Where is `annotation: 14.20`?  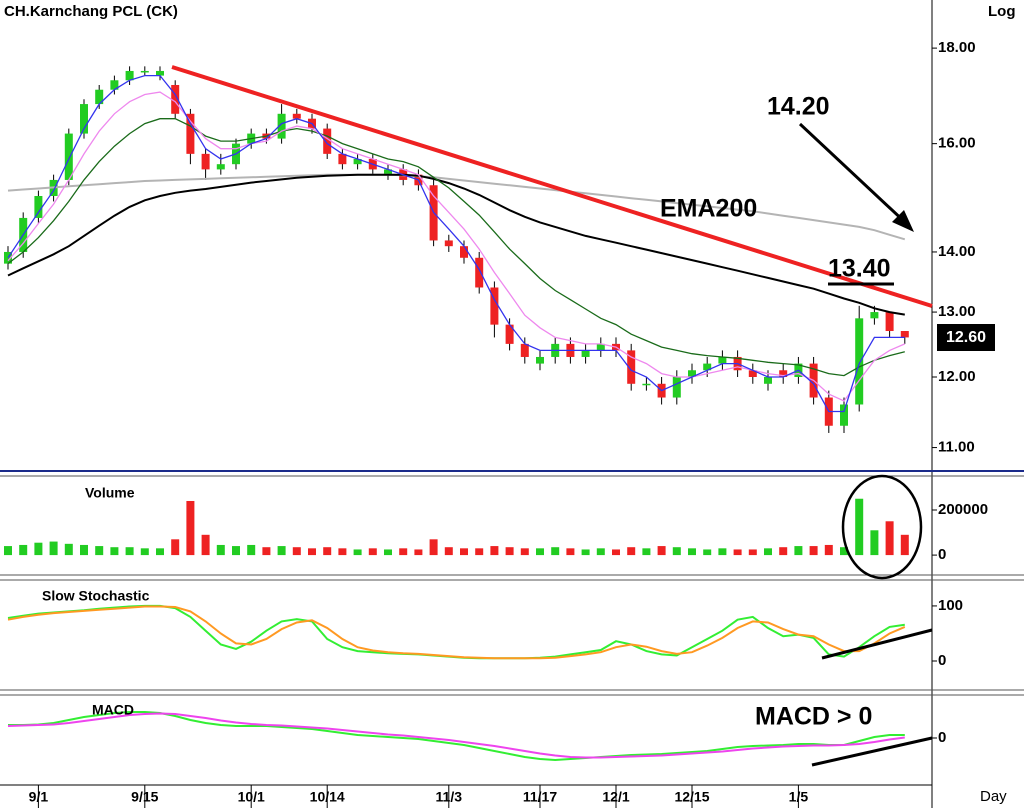
annotation: 14.20 is located at coordinates (798, 107).